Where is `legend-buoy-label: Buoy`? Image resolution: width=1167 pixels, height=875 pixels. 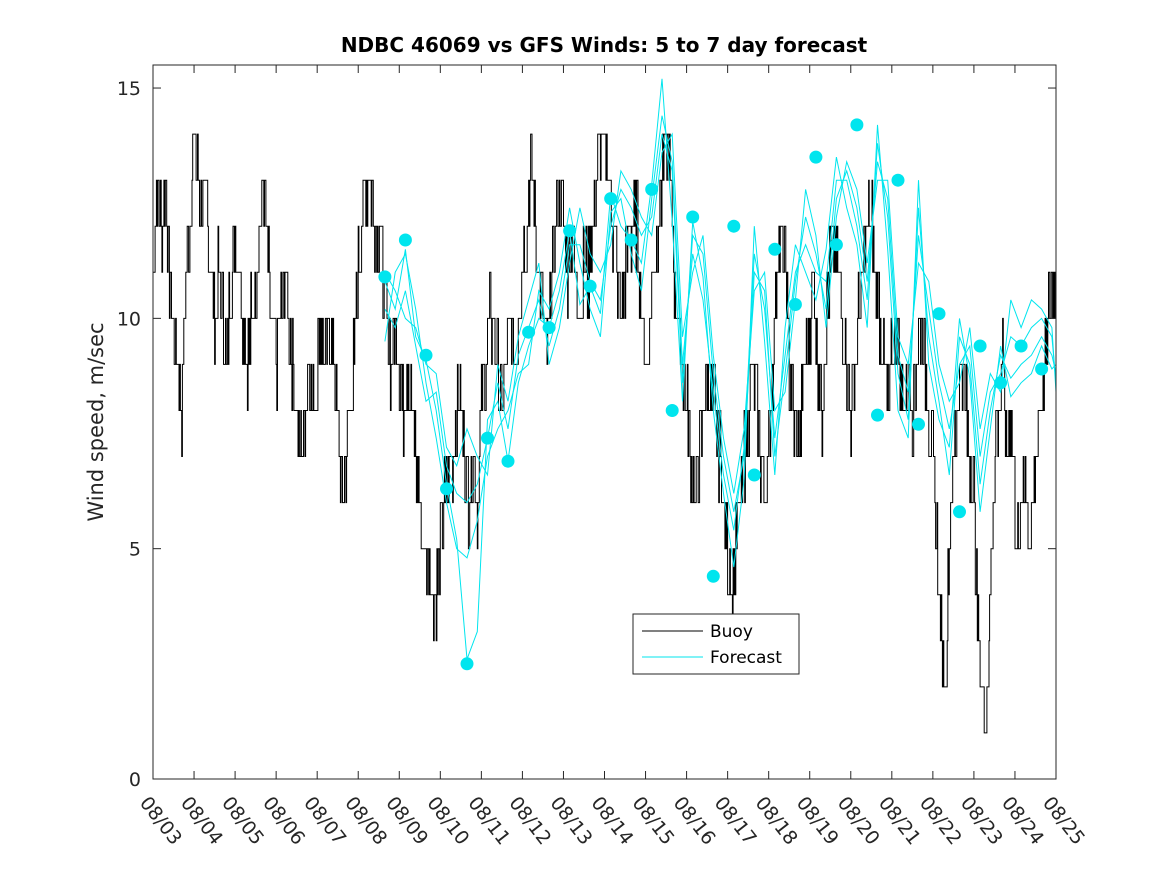 legend-buoy-label: Buoy is located at coordinates (731, 632).